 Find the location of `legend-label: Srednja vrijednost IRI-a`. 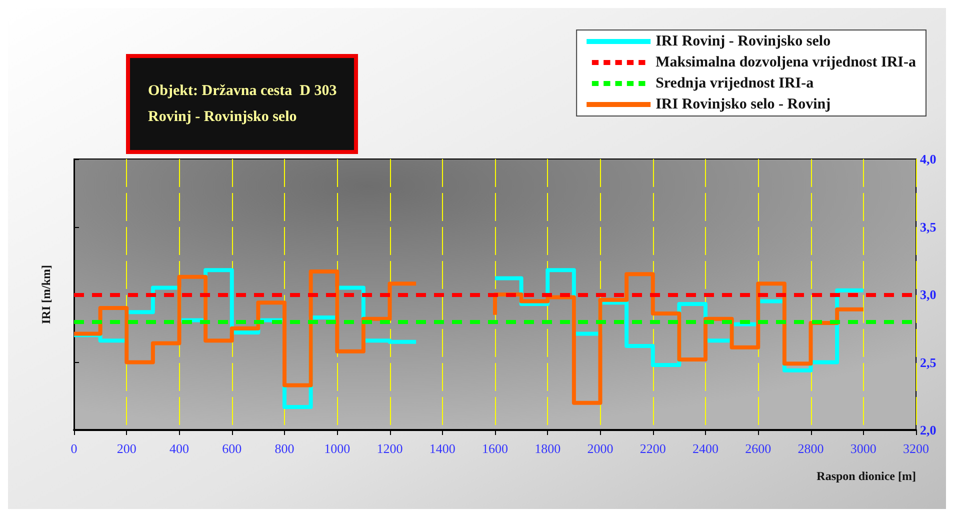

legend-label: Srednja vrijednost IRI-a is located at coordinates (735, 84).